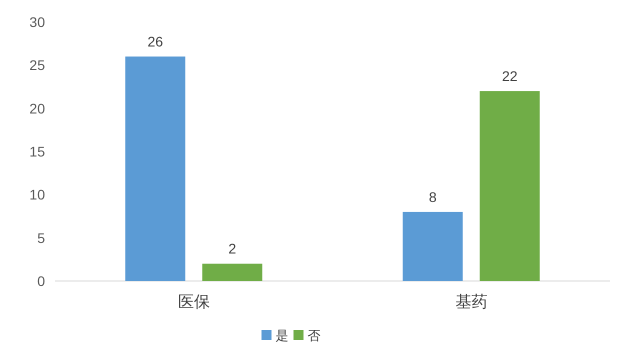  What do you see at coordinates (37, 22) in the screenshot?
I see `y-tick-label: 30` at bounding box center [37, 22].